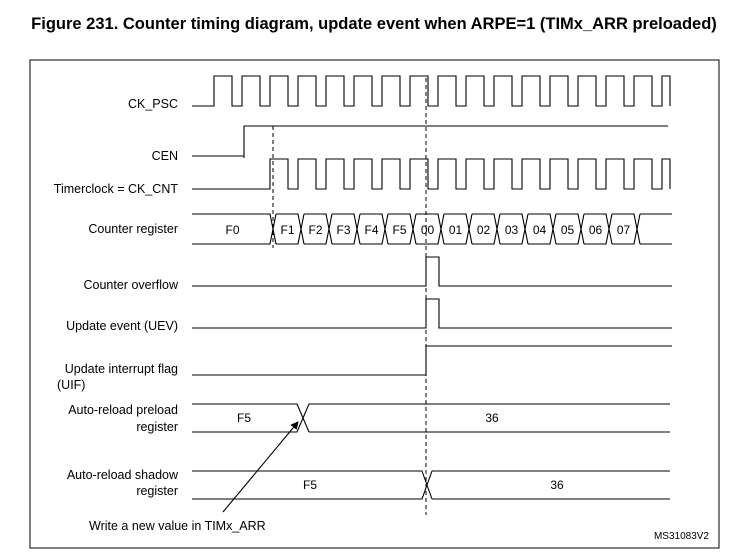 The image size is (748, 557). I want to click on waveform-ck-psc, so click(431, 91).